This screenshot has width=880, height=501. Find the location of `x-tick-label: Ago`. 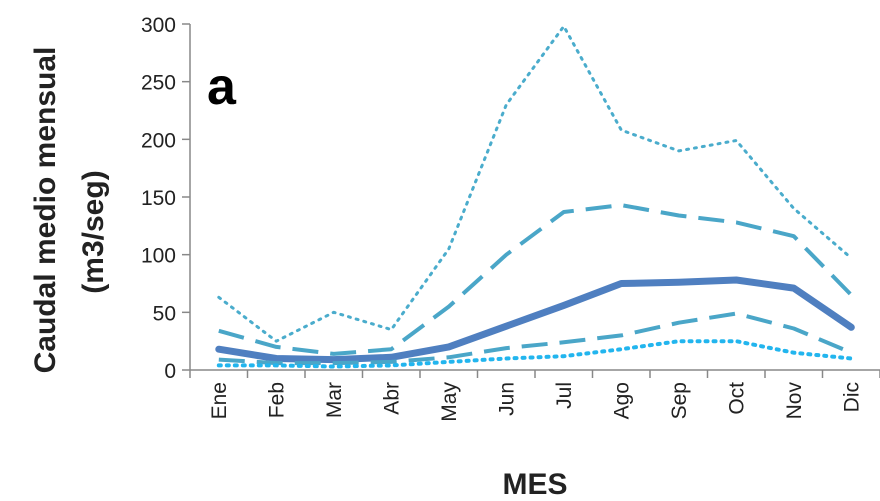

x-tick-label: Ago is located at coordinates (621, 400).